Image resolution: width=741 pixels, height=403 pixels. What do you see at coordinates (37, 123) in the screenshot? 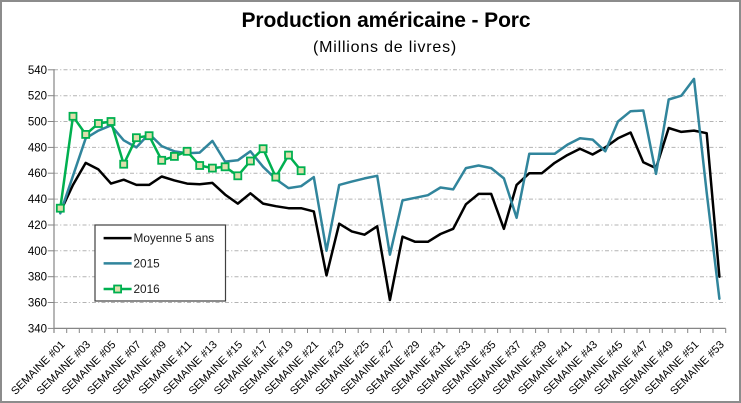
I see `svg-text: 500` at bounding box center [37, 123].